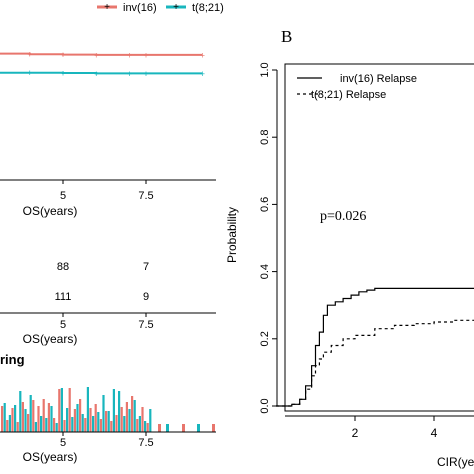 The image size is (474, 474). Describe the element at coordinates (107, 7) in the screenshot. I see `legend-marker-inv16: +` at that location.